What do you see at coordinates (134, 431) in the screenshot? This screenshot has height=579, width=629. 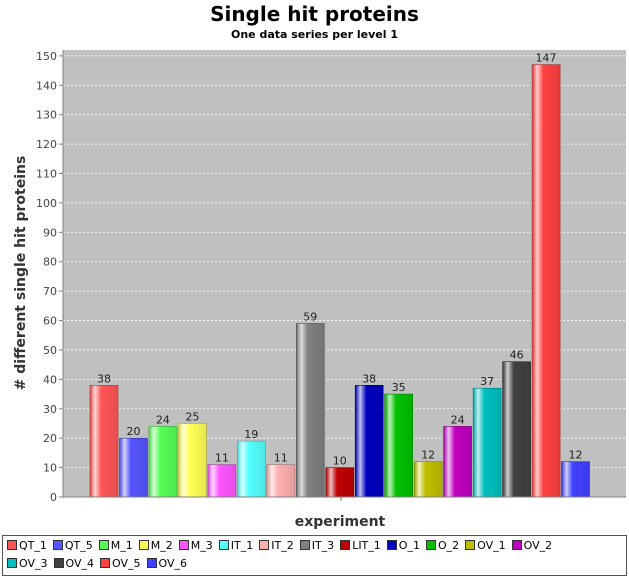 I see `bar-value-label: 20` at bounding box center [134, 431].